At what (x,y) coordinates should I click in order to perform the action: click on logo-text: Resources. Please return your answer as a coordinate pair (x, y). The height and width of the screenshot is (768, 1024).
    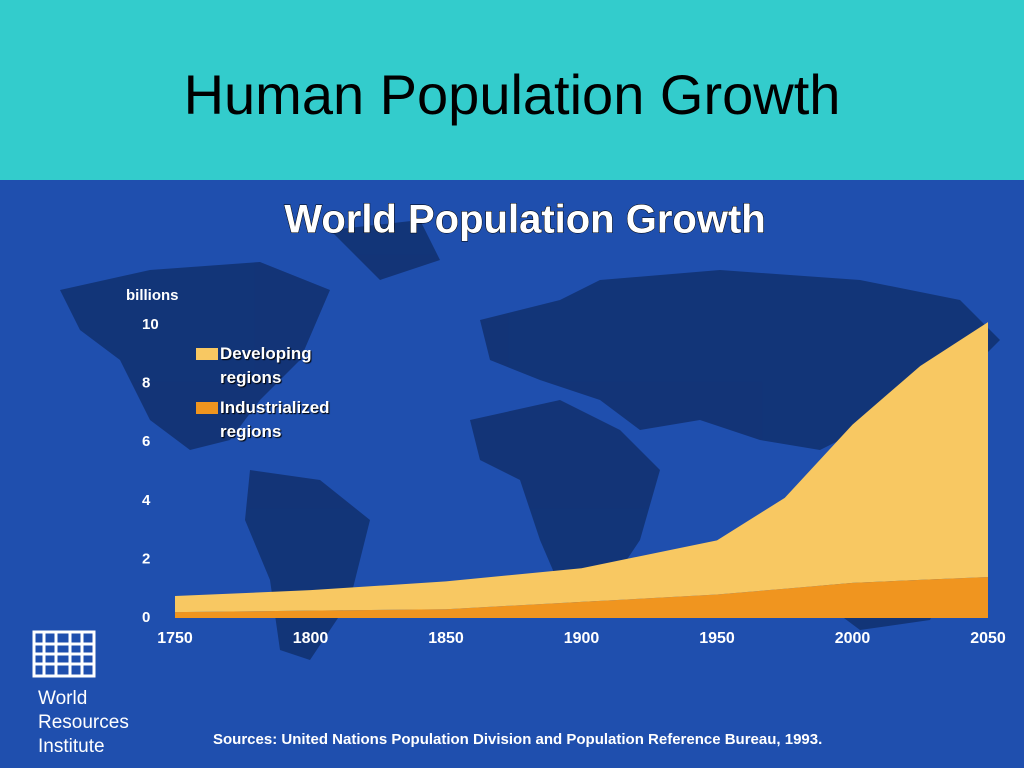
    Looking at the image, I should click on (83, 722).